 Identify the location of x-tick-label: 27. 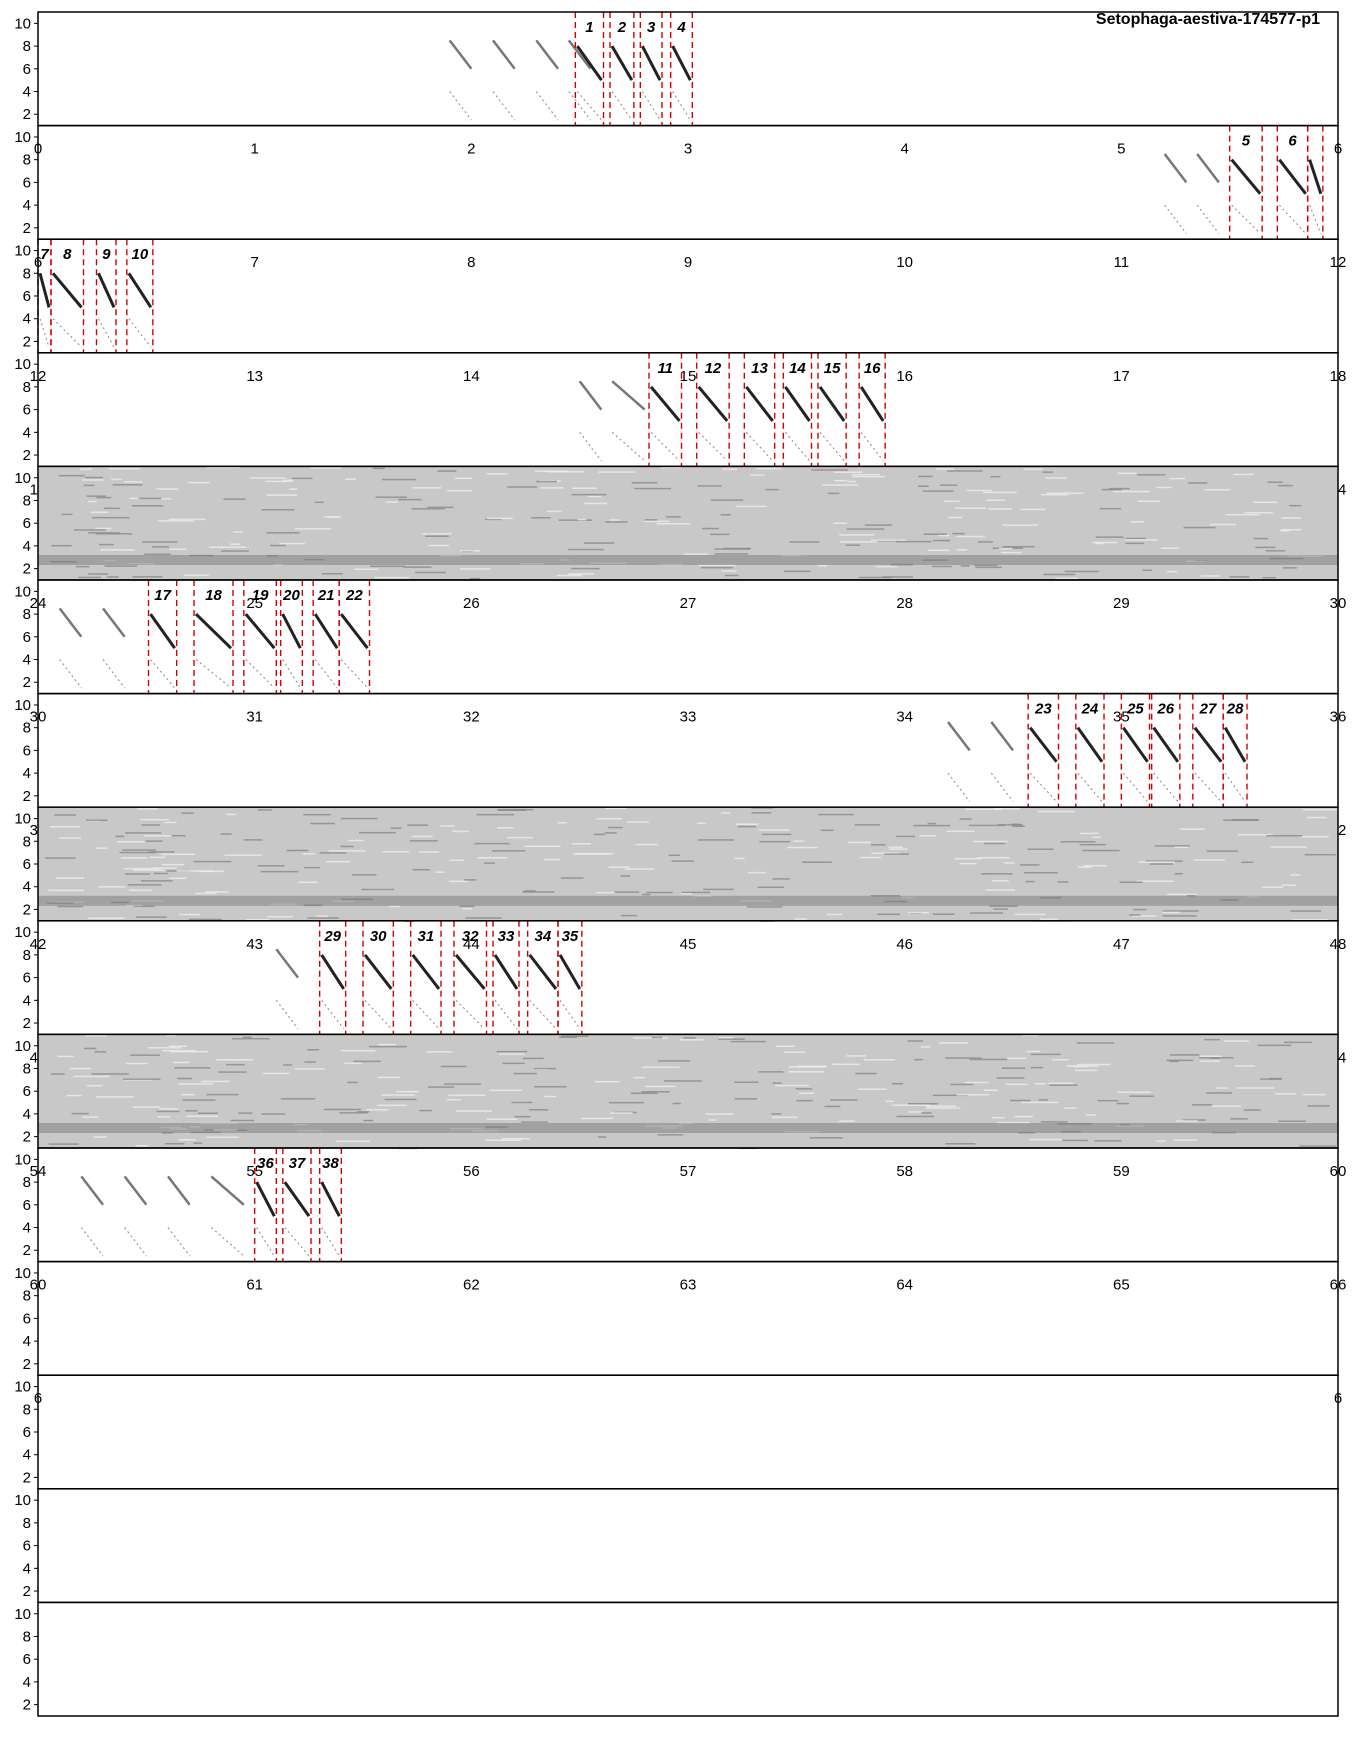
(688, 603).